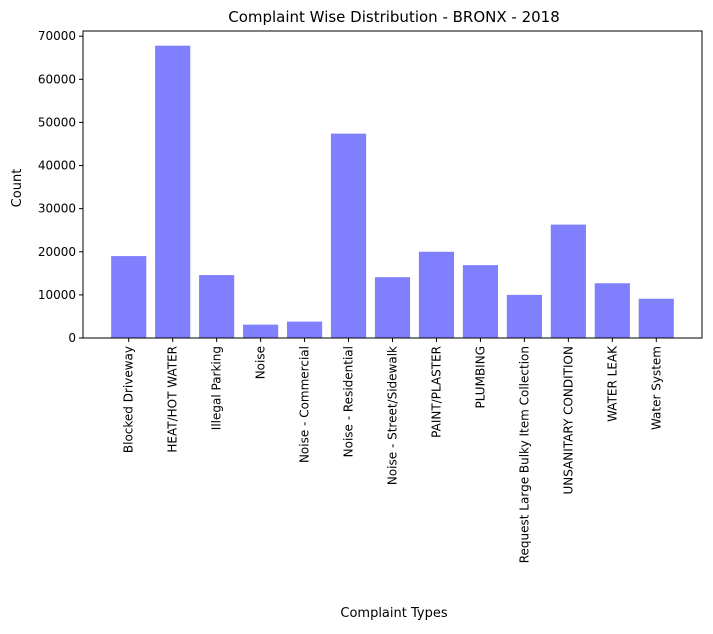  I want to click on x-tick-label: Water System, so click(656, 388).